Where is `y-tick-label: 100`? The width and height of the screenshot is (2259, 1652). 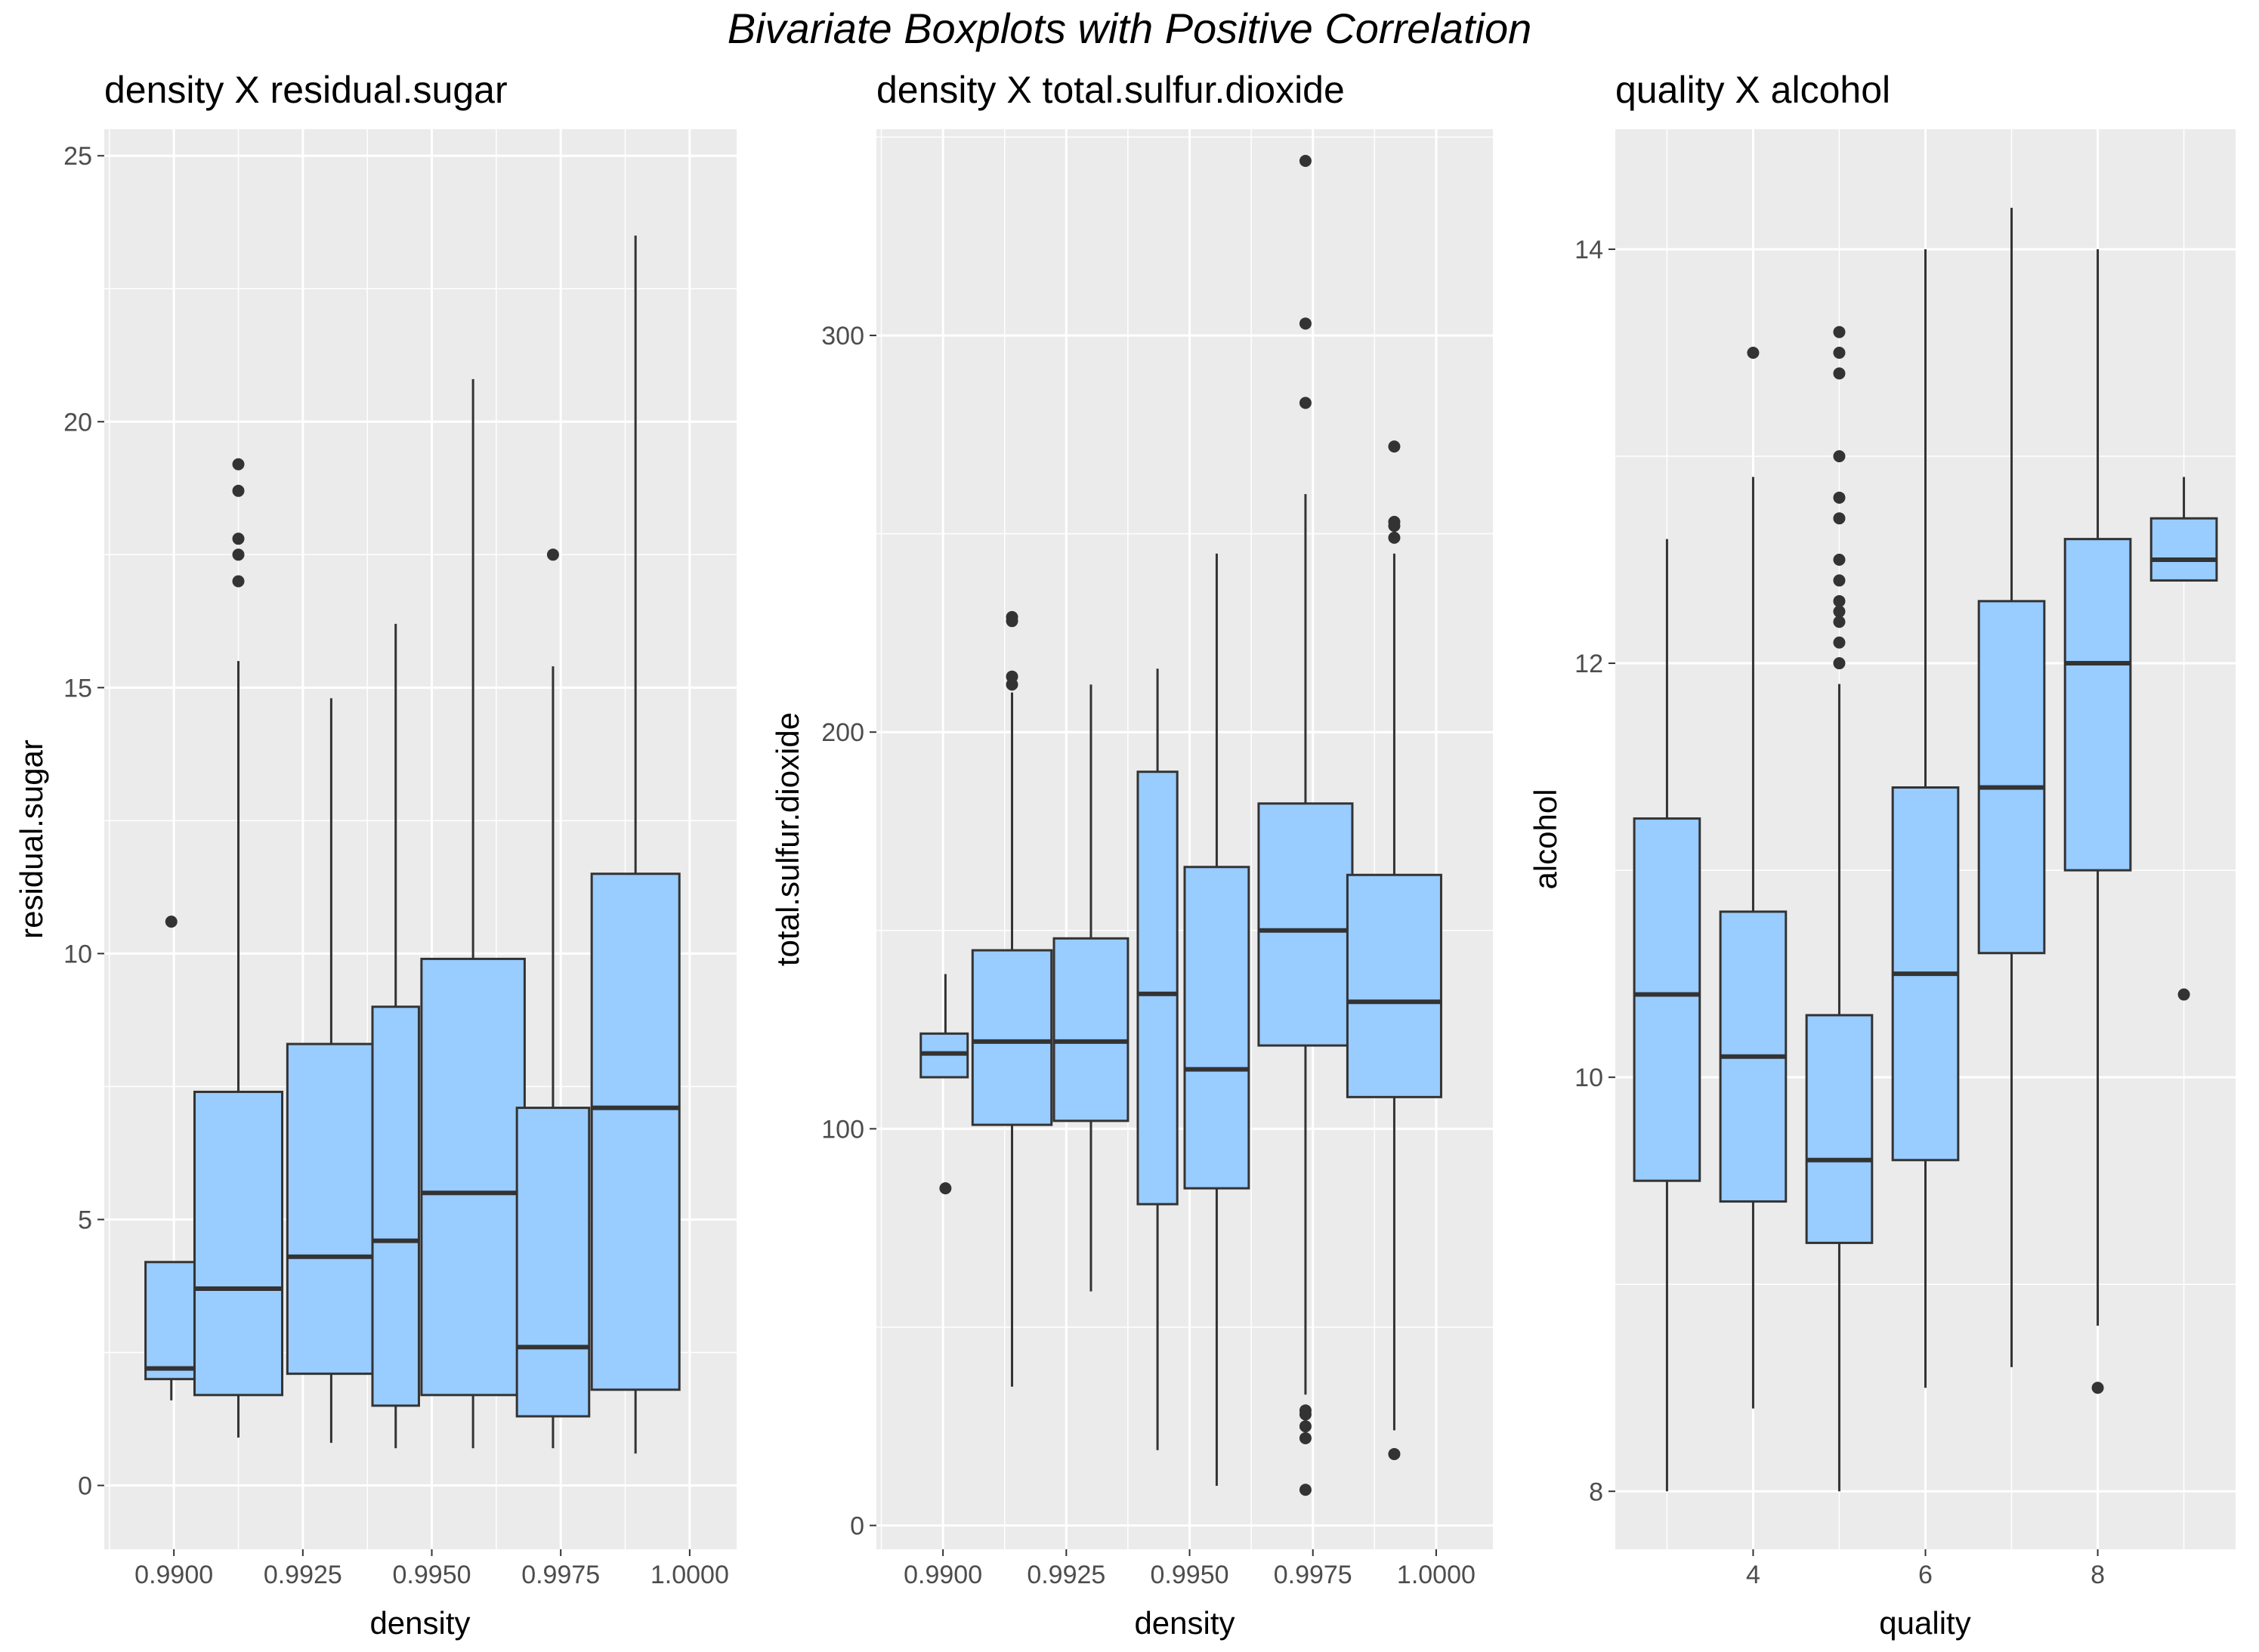 y-tick-label: 100 is located at coordinates (843, 1129).